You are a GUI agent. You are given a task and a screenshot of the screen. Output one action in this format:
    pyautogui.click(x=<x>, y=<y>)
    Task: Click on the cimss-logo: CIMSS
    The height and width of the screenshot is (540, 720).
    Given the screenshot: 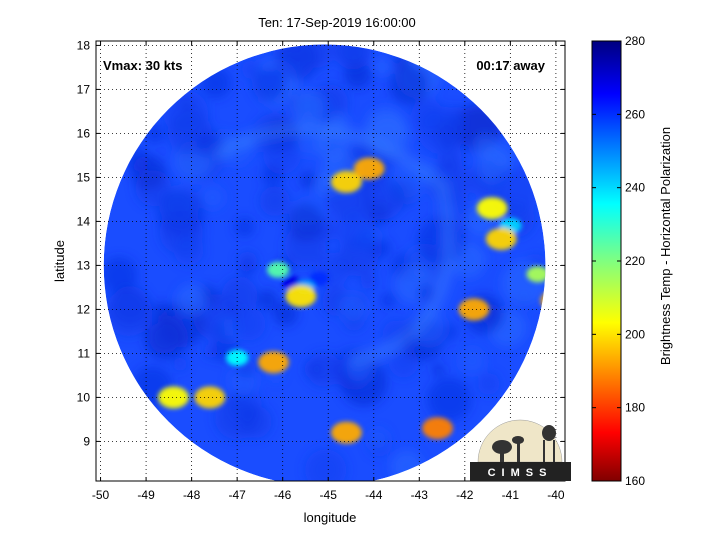 What is the action you would take?
    pyautogui.click(x=520, y=450)
    